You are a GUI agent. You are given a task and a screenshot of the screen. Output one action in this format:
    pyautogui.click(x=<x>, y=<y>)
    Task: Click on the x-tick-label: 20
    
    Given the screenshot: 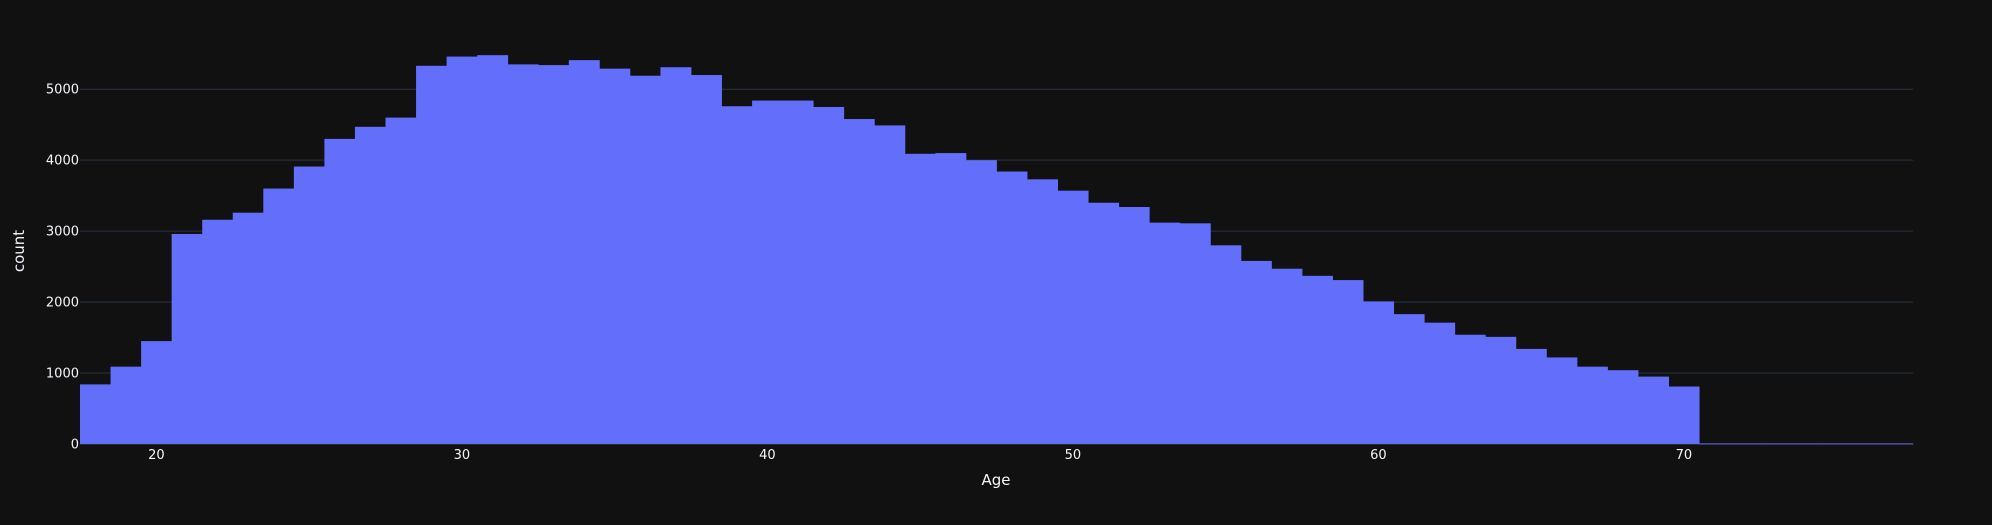 What is the action you would take?
    pyautogui.click(x=156, y=455)
    